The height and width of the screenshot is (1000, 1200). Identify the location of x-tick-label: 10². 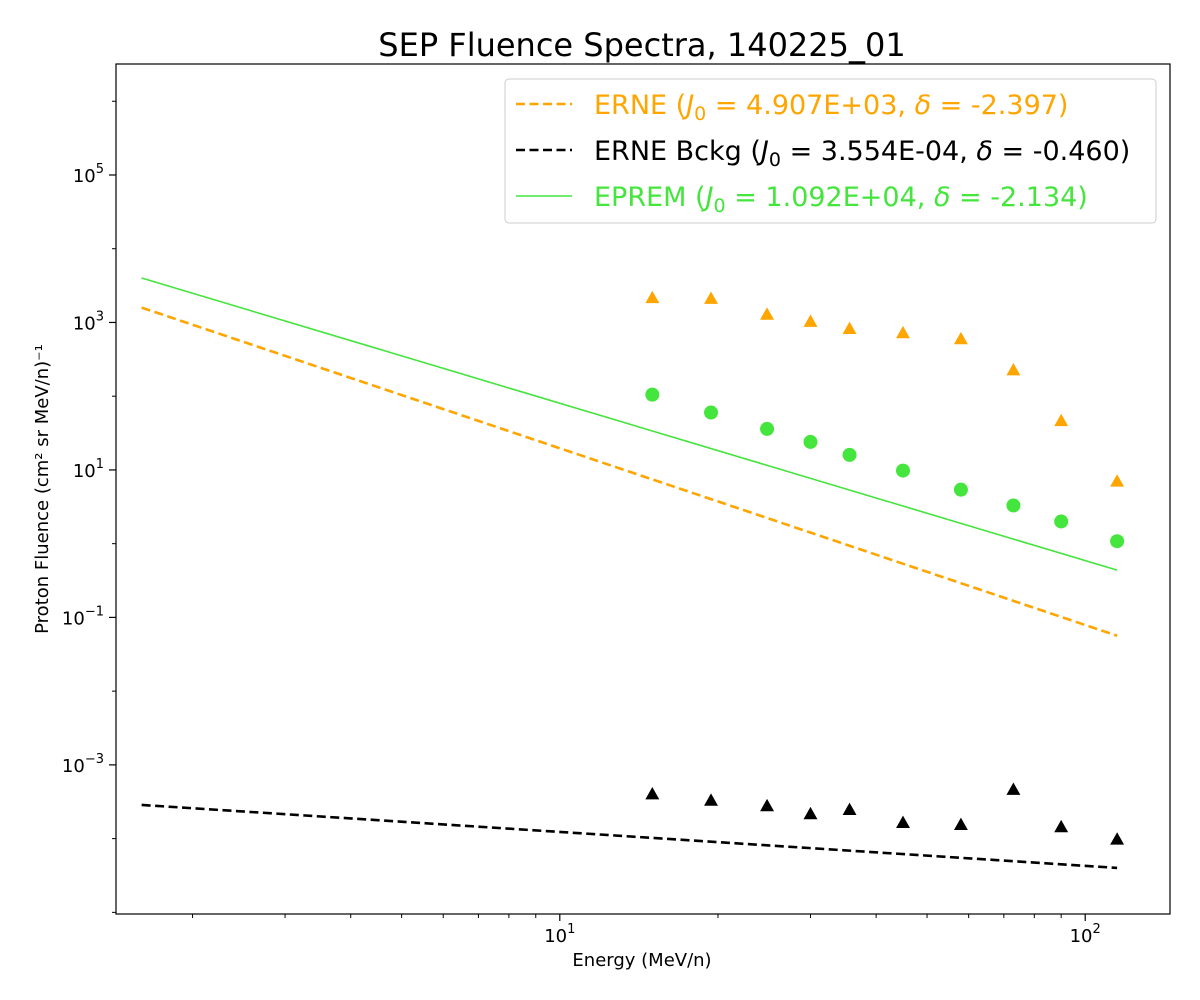
(1085, 934).